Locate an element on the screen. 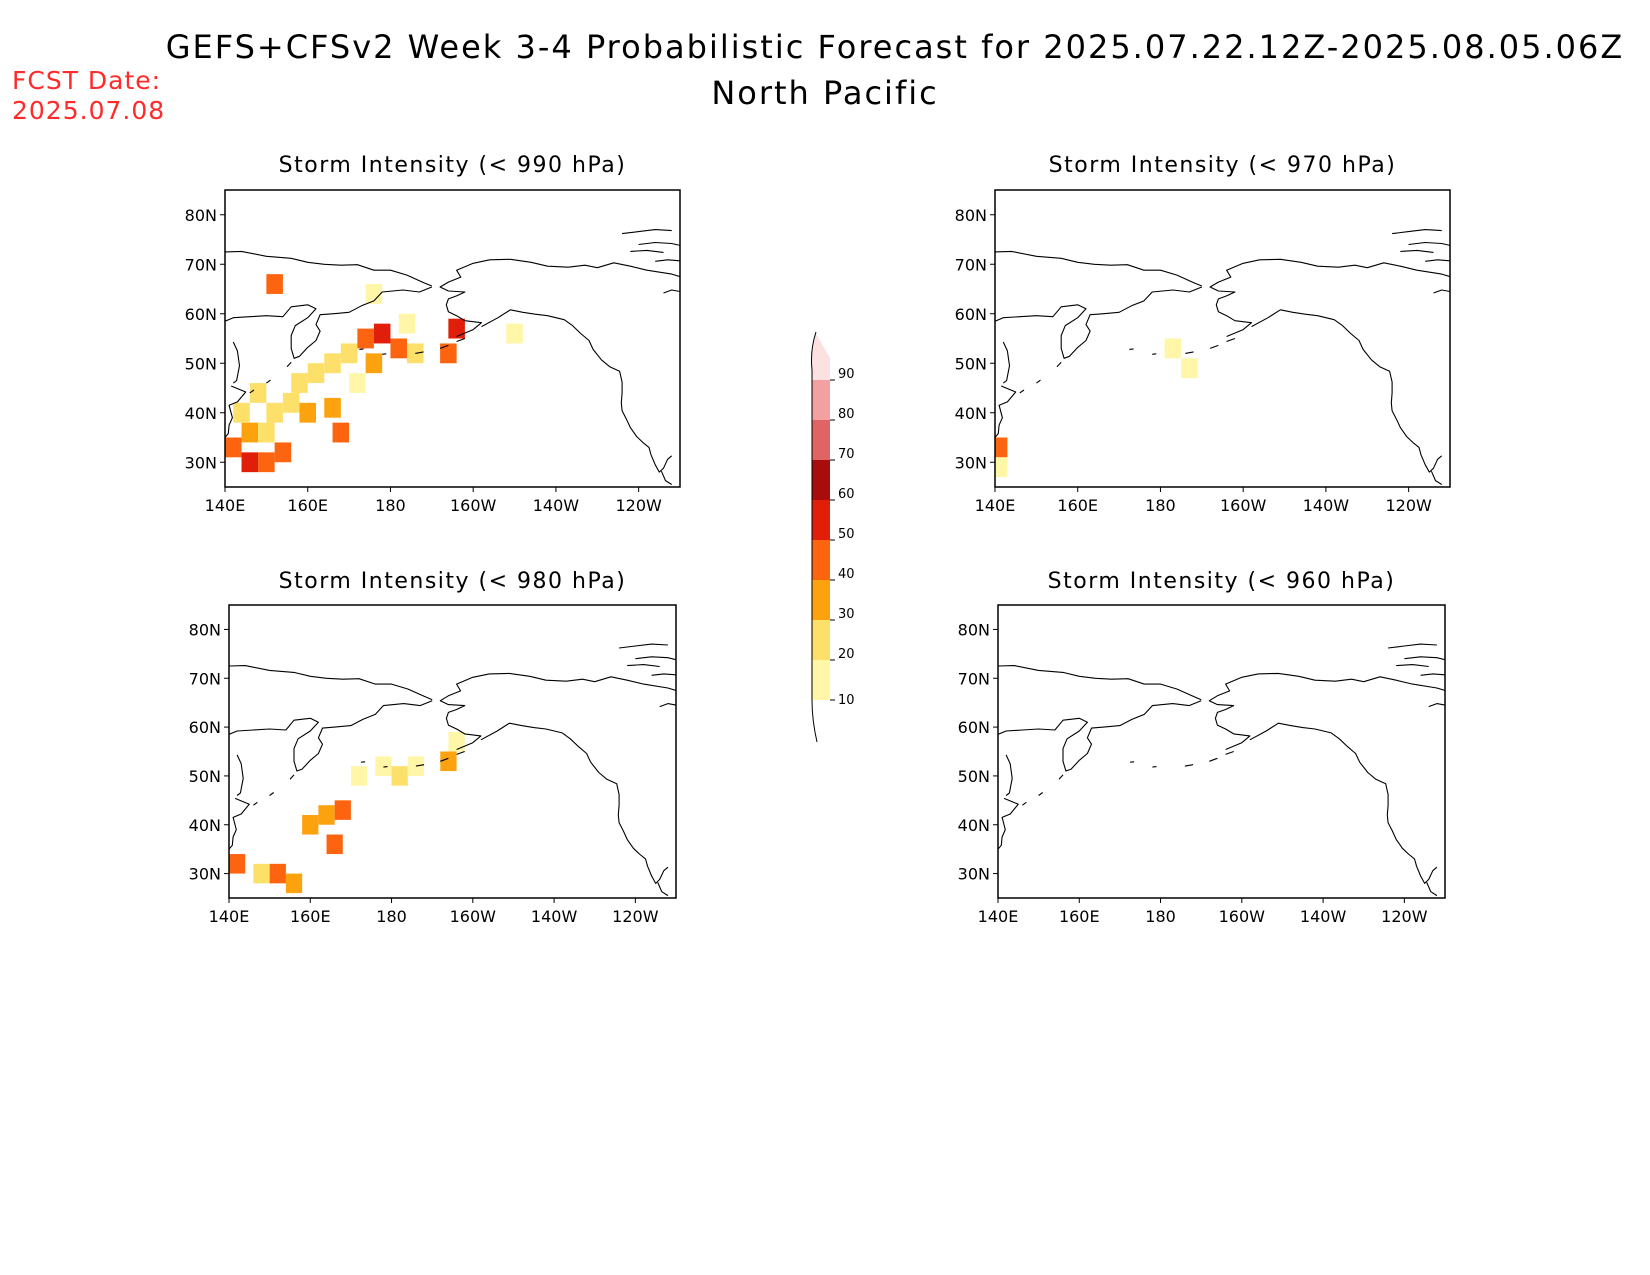 Image resolution: width=1650 pixels, height=1275 pixels. probability-field is located at coordinates (452, 770).